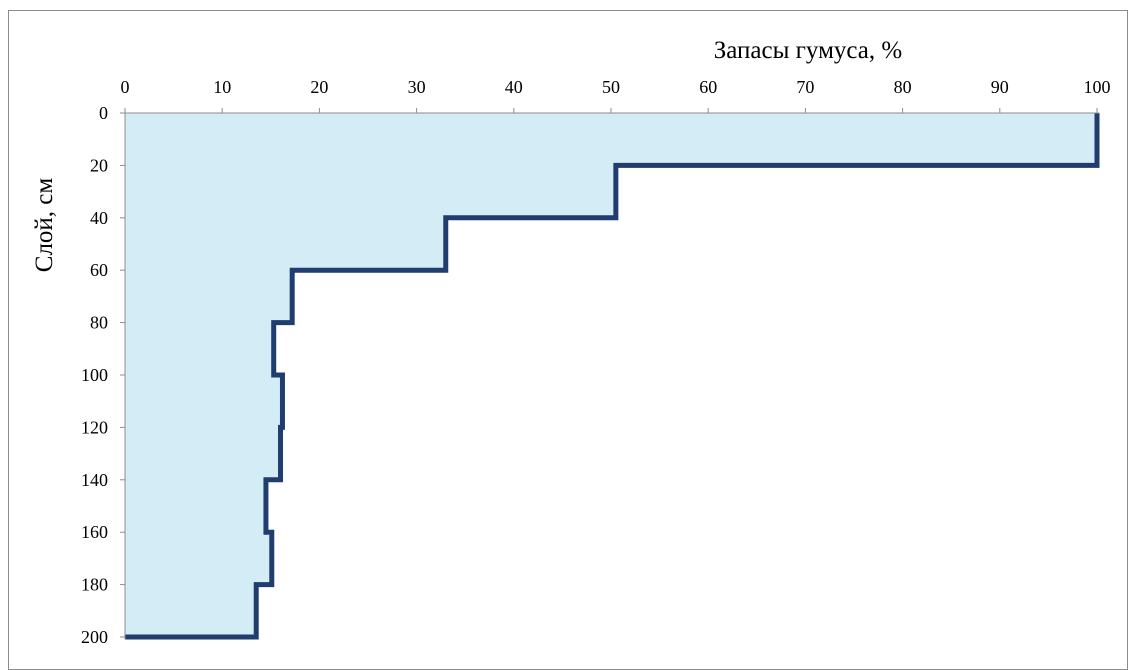 The width and height of the screenshot is (1134, 670). I want to click on y-tick-label: 200, so click(94, 637).